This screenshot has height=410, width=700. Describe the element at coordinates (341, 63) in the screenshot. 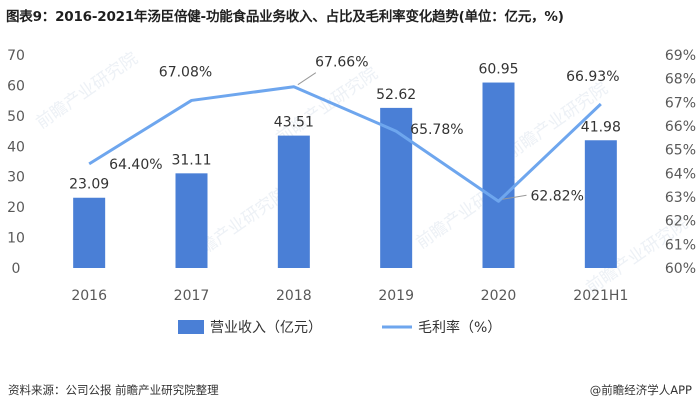

I see `line-value-label: 67.66%` at that location.